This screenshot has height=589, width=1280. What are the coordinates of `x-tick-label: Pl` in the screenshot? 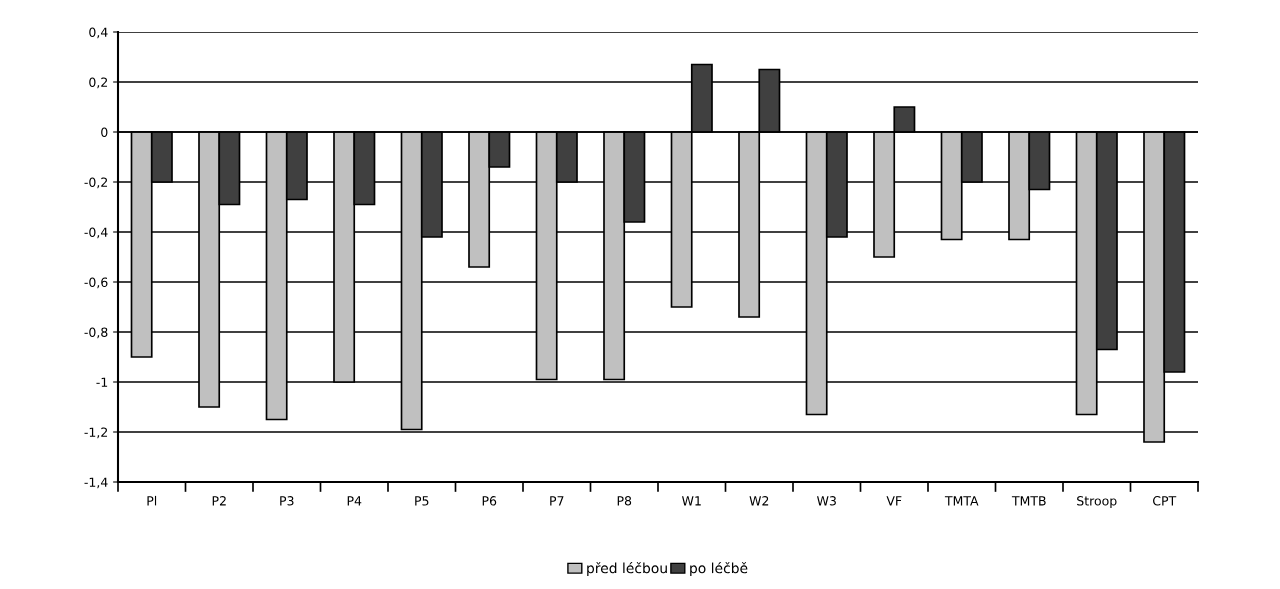 It's located at (152, 500).